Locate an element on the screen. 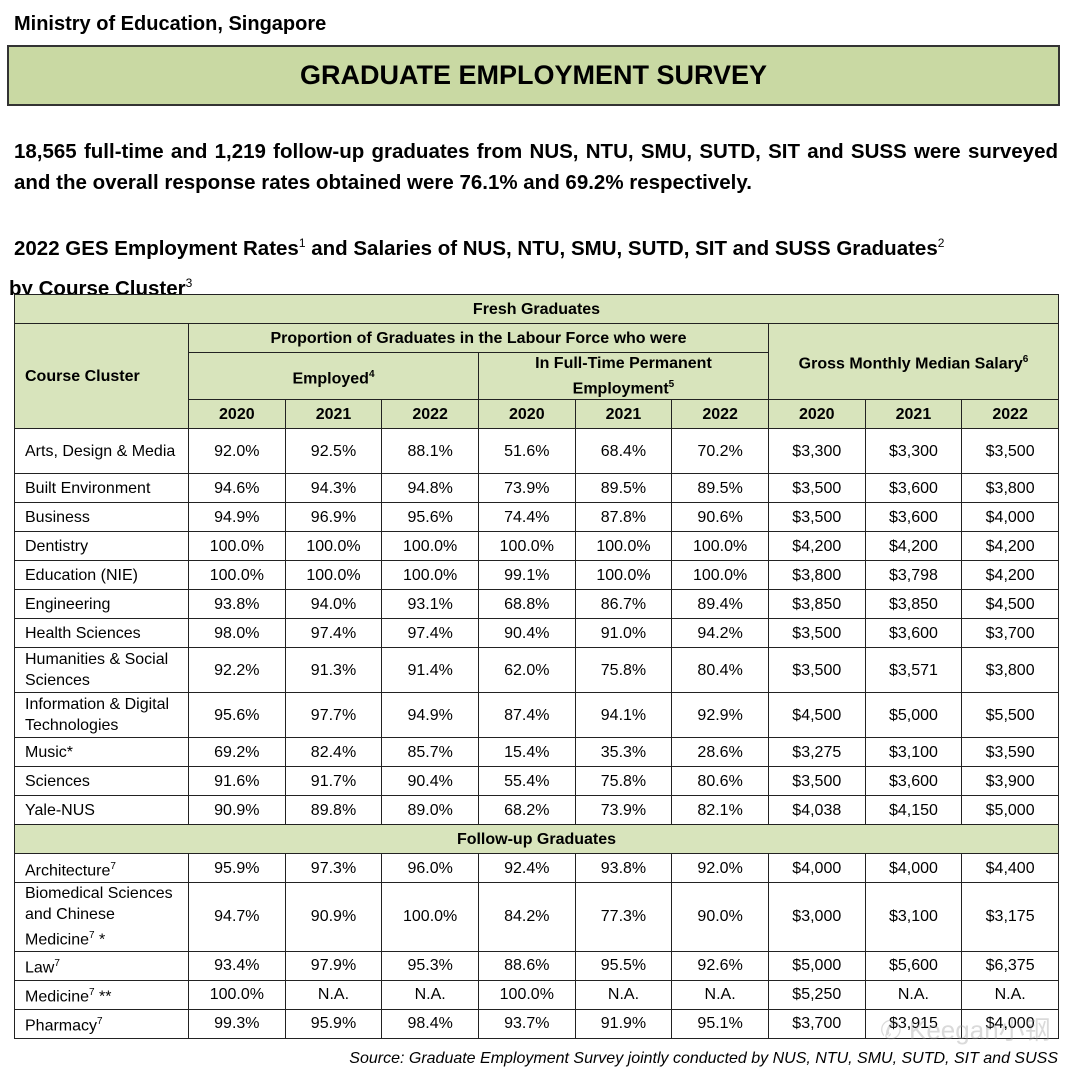  table-cell: $5,250 is located at coordinates (816, 994).